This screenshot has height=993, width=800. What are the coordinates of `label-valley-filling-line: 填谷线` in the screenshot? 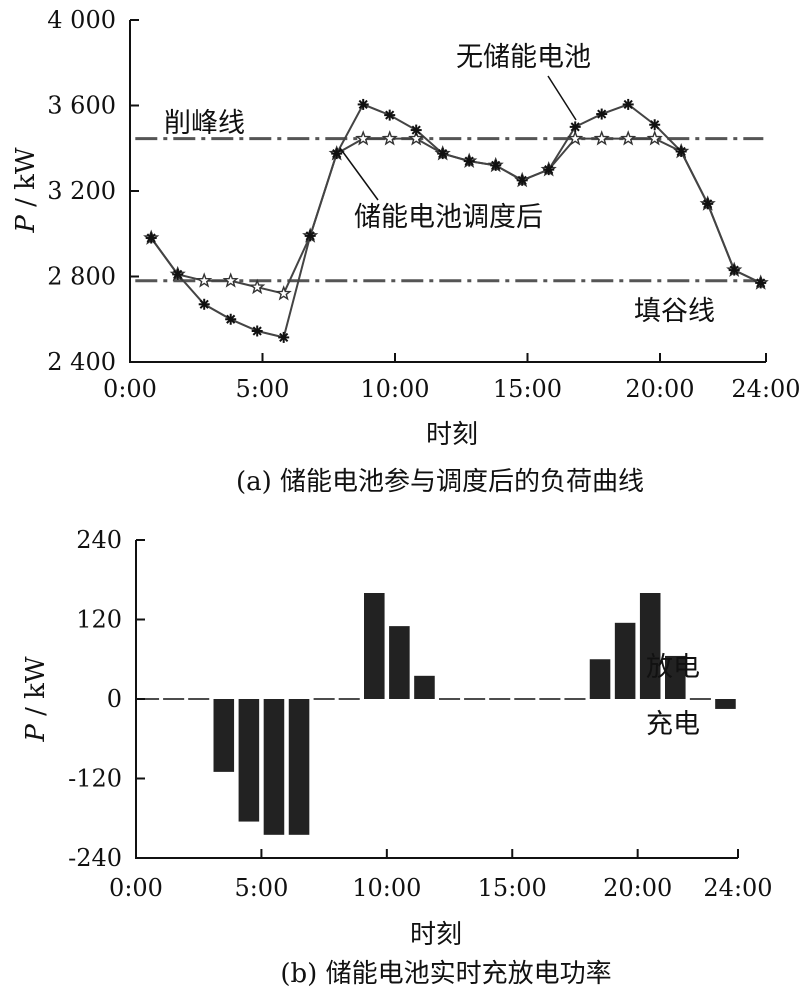 It's located at (674, 311).